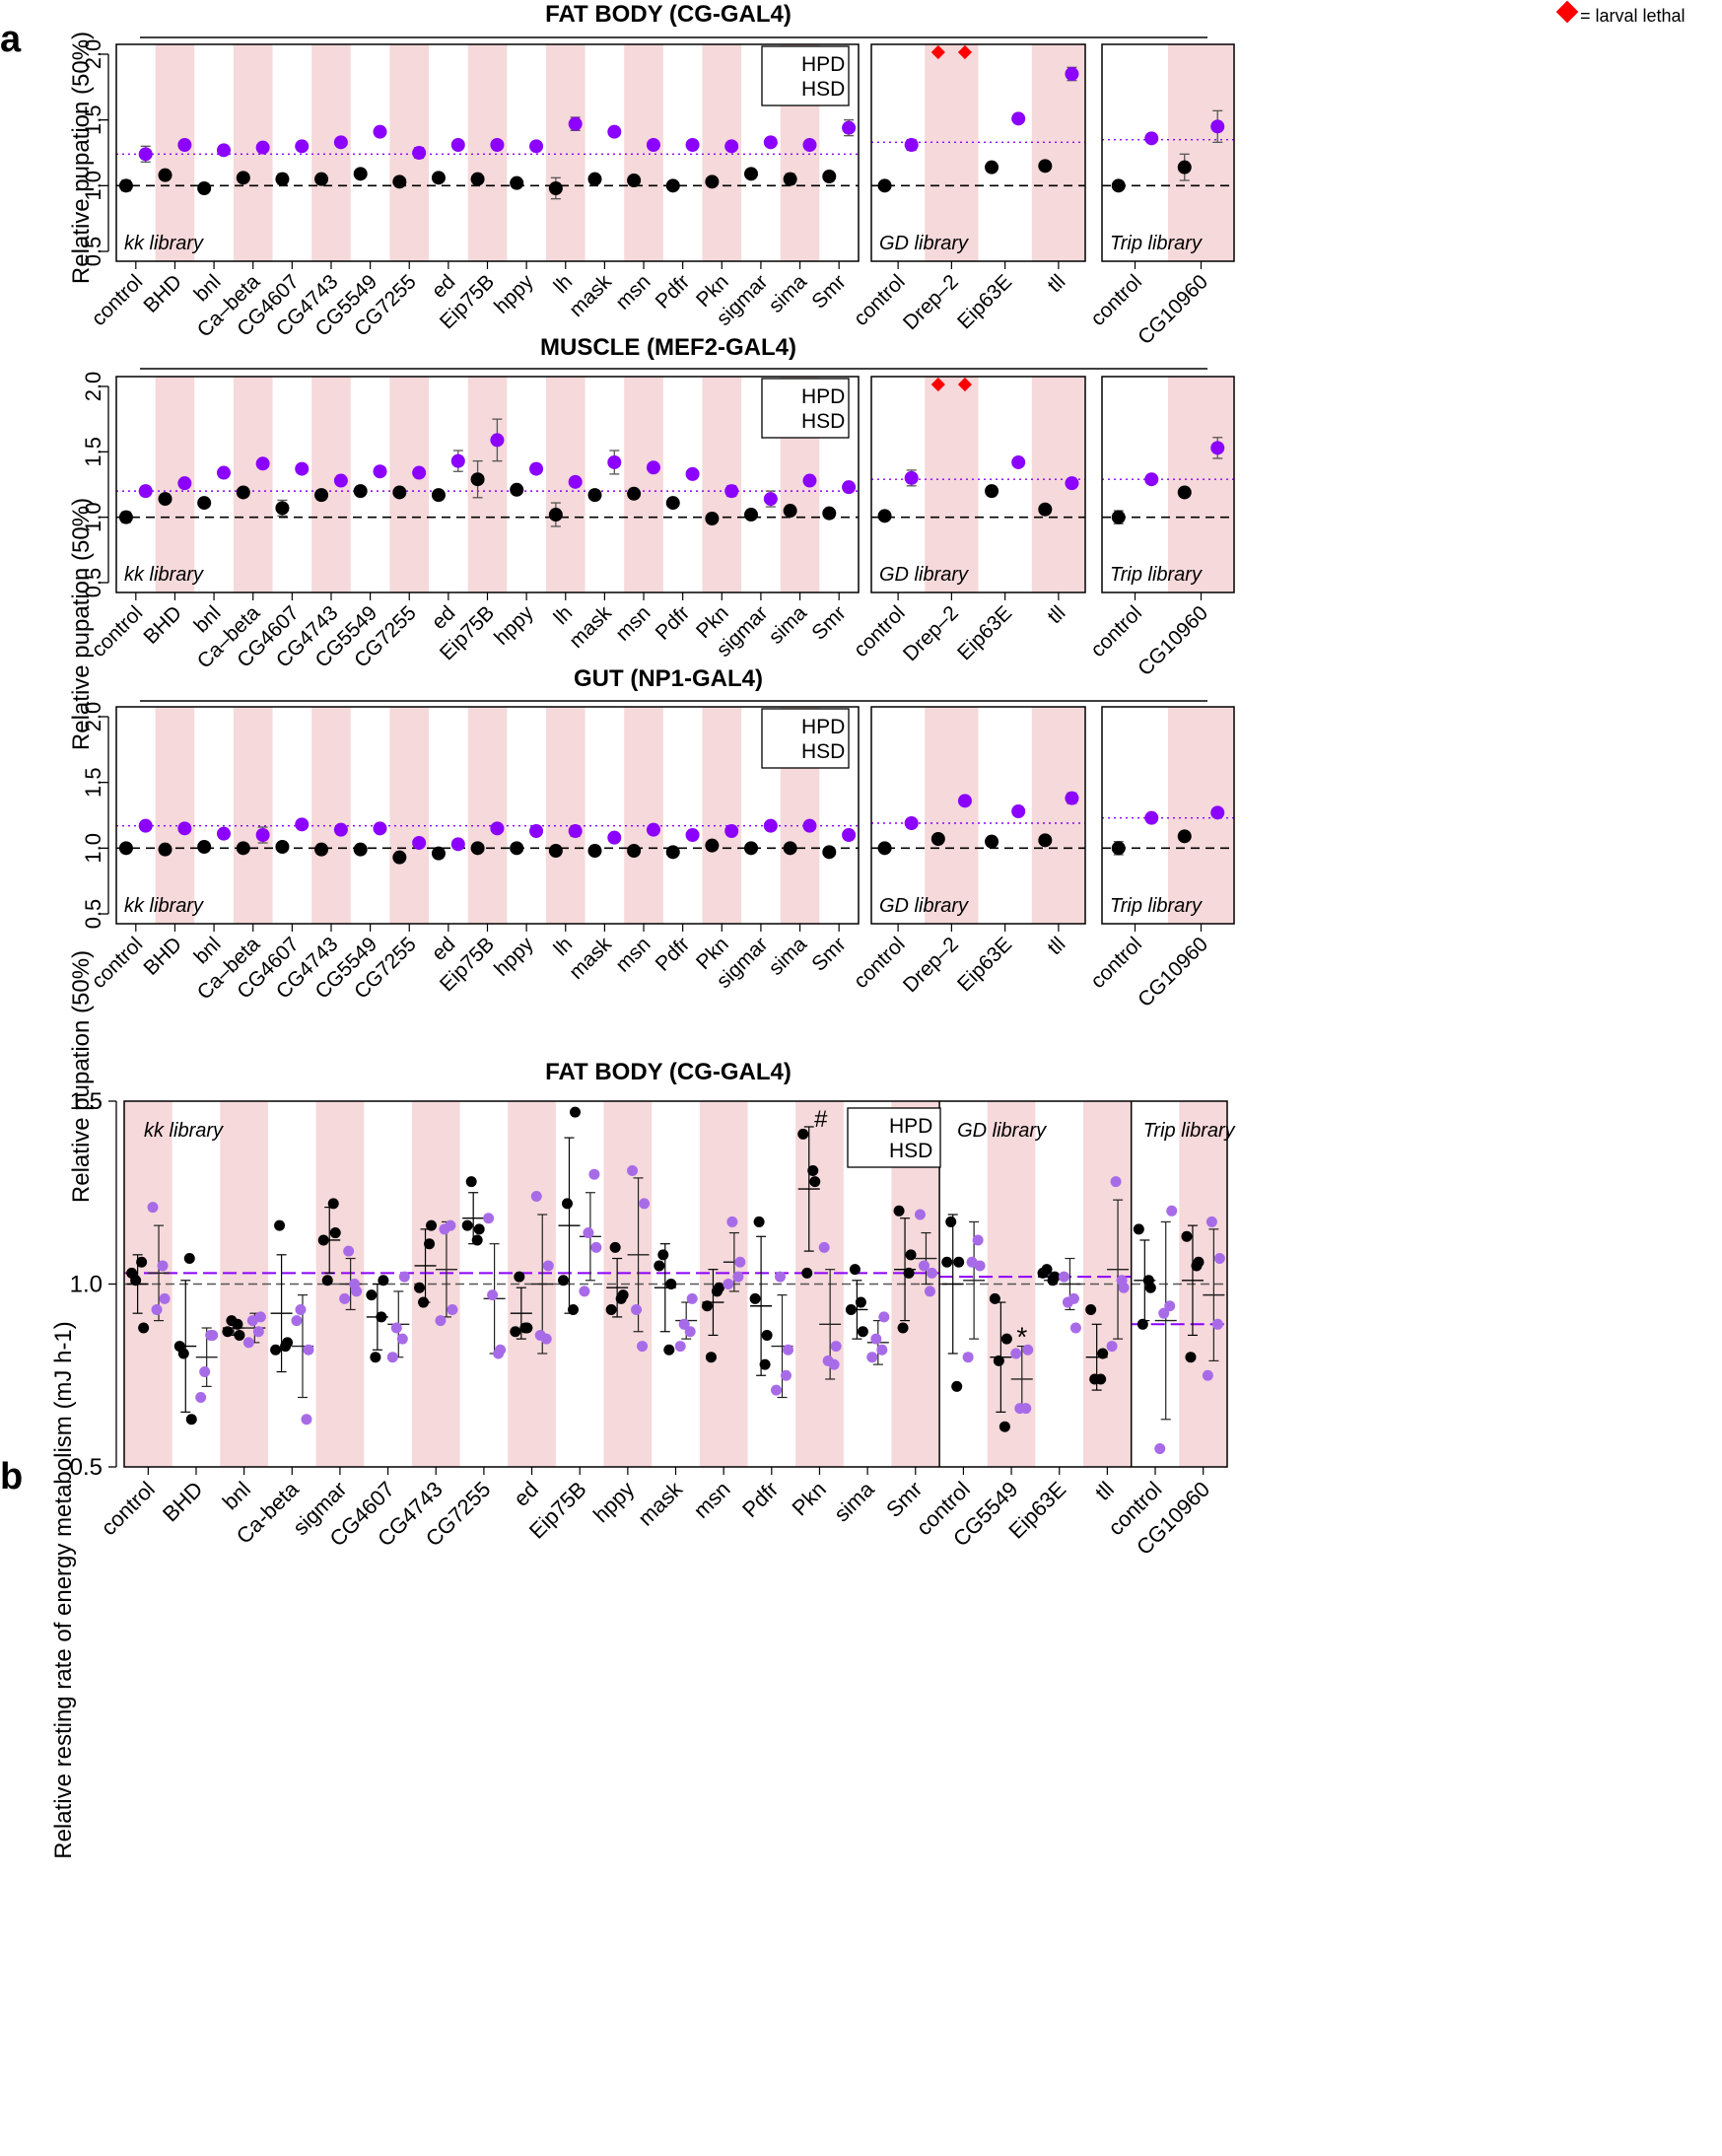  Describe the element at coordinates (882, 1350) in the screenshot. I see `chart-b-hsd-point-sima` at that location.